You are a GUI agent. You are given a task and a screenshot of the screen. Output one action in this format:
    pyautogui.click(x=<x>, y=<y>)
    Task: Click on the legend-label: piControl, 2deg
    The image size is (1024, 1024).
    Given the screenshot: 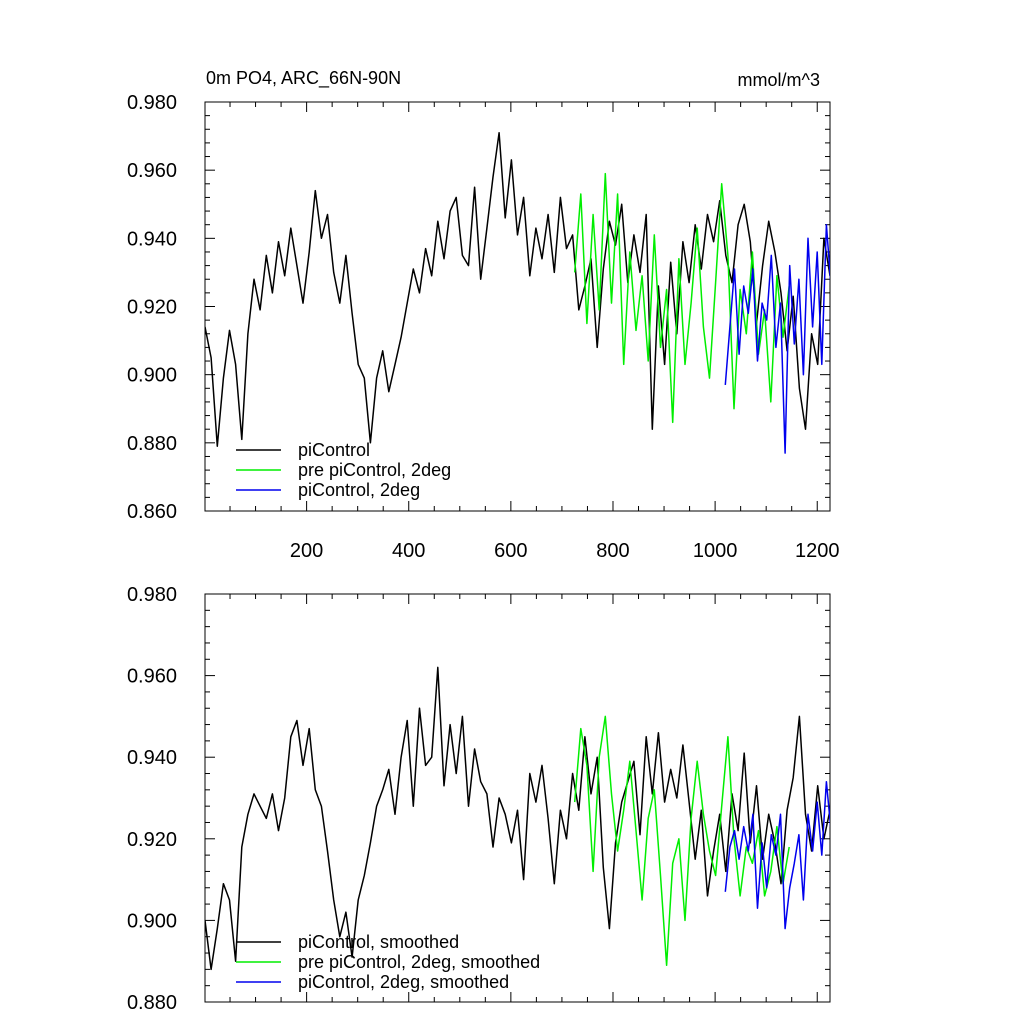 What is the action you would take?
    pyautogui.click(x=359, y=490)
    